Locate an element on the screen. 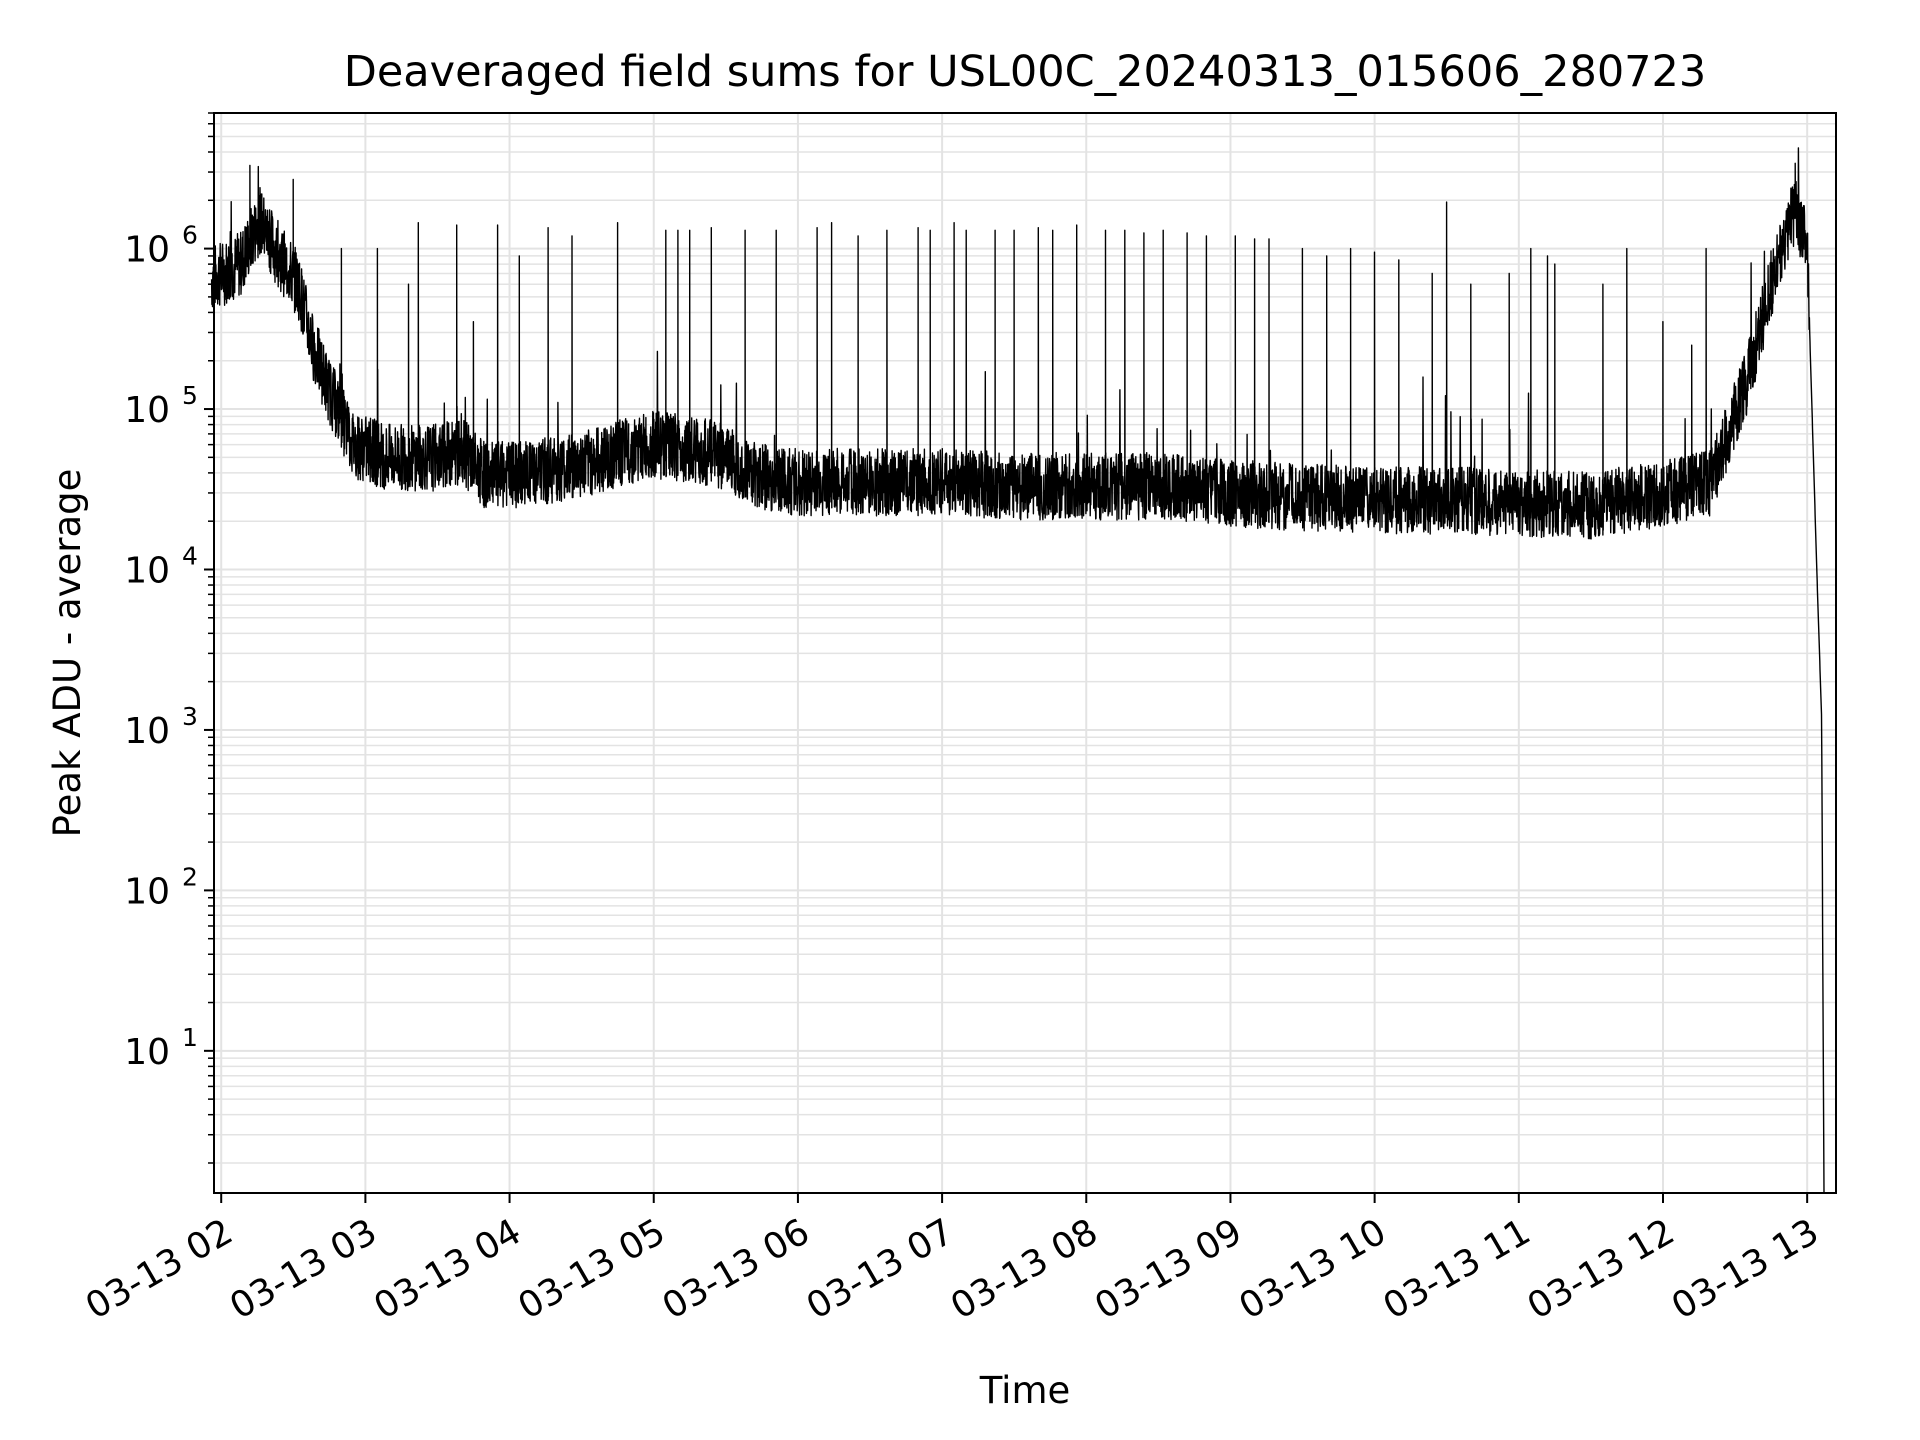  y-axis: 10 1 10 2 10 3 10 4 10 5 10 6 is located at coordinates (169, 638).